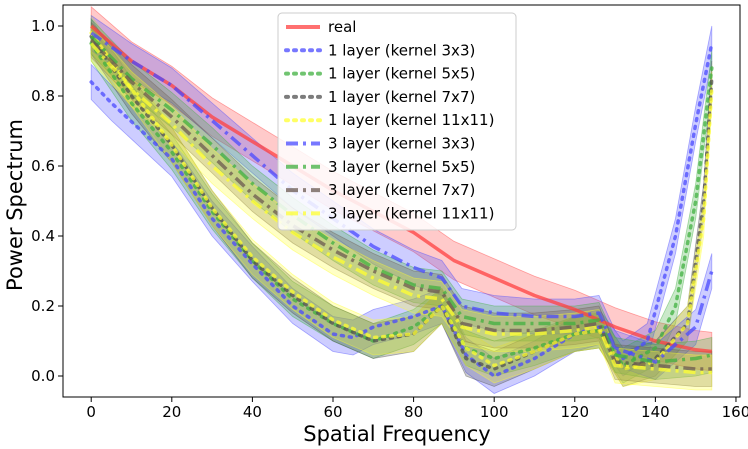 This screenshot has width=748, height=449. Describe the element at coordinates (171, 412) in the screenshot. I see `x-tick-label: 20` at that location.